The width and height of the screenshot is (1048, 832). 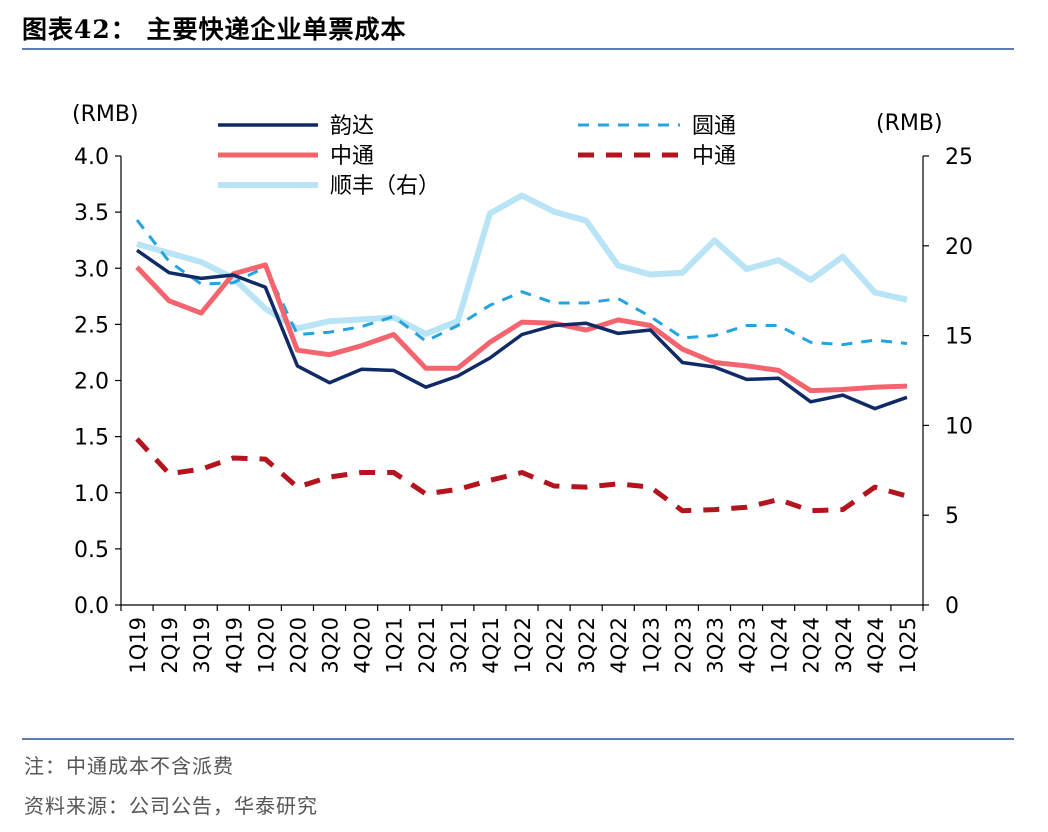 What do you see at coordinates (331, 645) in the screenshot?
I see `x-tick-label: 3Q20` at bounding box center [331, 645].